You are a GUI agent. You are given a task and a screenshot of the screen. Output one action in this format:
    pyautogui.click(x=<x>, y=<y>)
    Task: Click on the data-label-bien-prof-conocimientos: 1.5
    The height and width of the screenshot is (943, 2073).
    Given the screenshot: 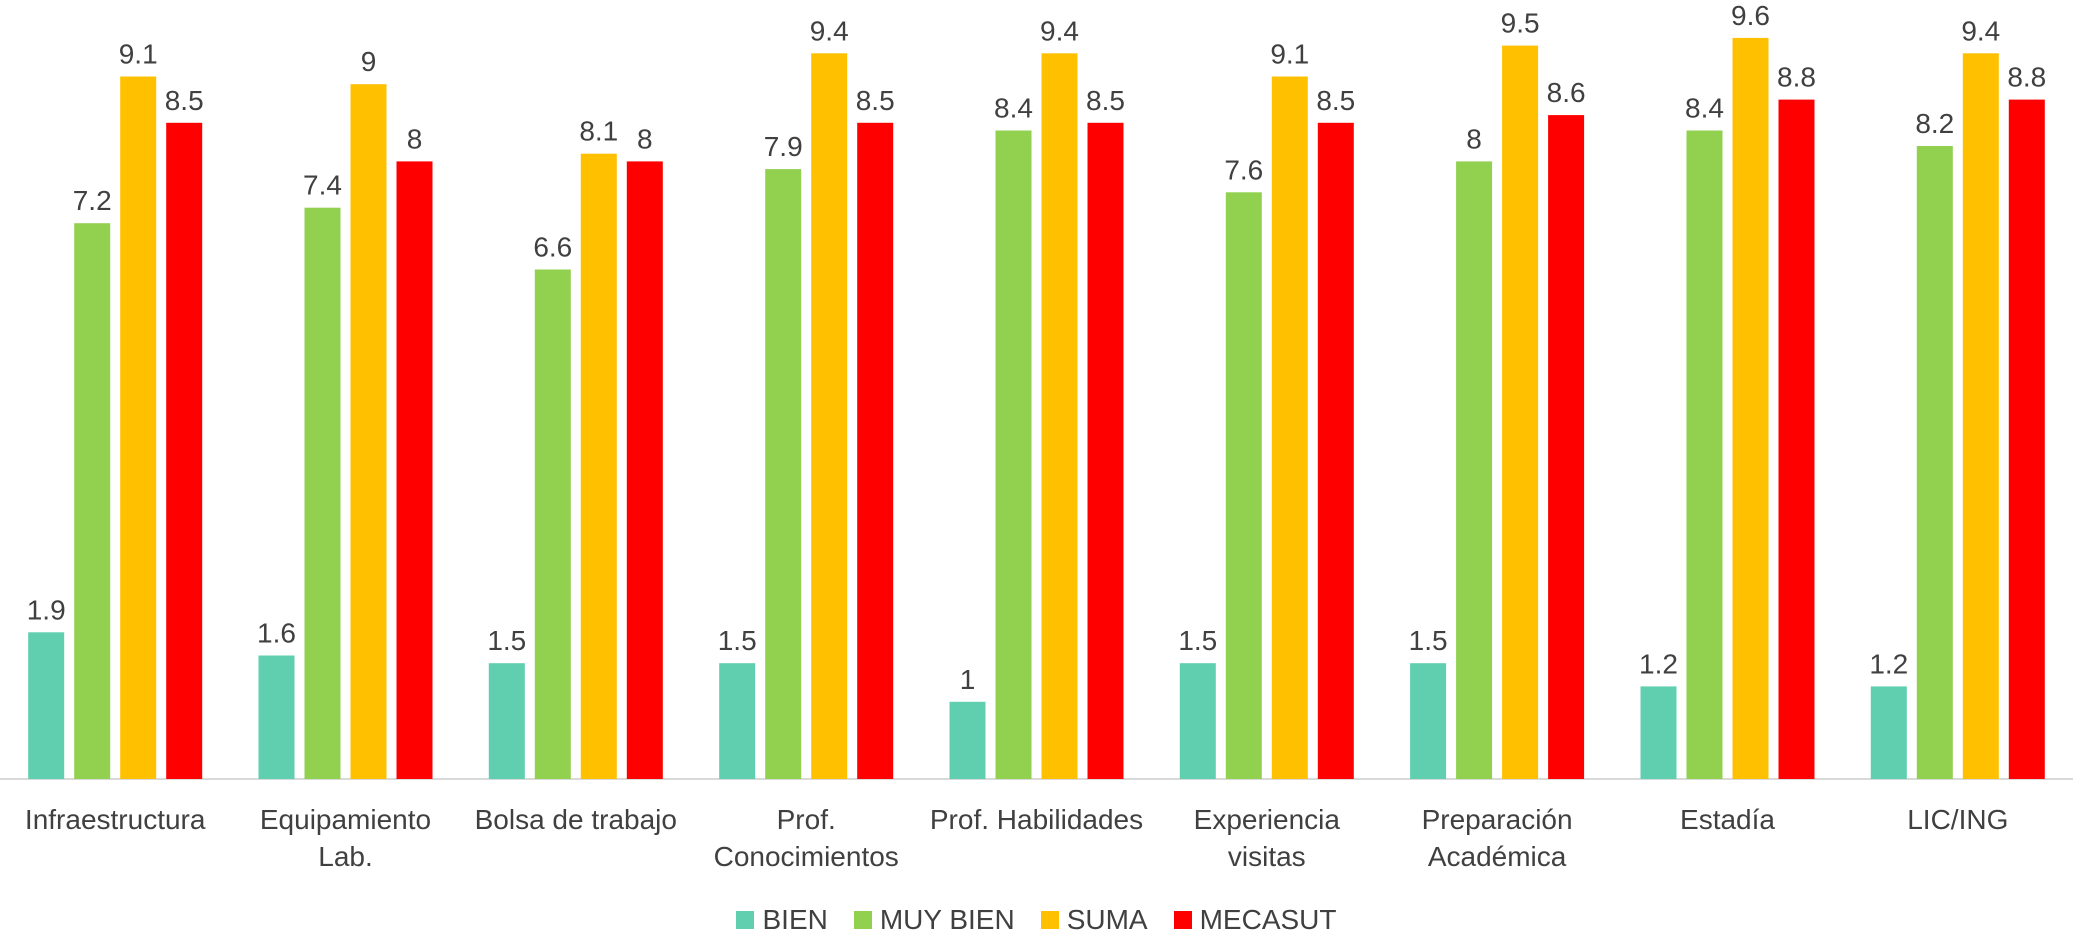 What is the action you would take?
    pyautogui.click(x=737, y=640)
    